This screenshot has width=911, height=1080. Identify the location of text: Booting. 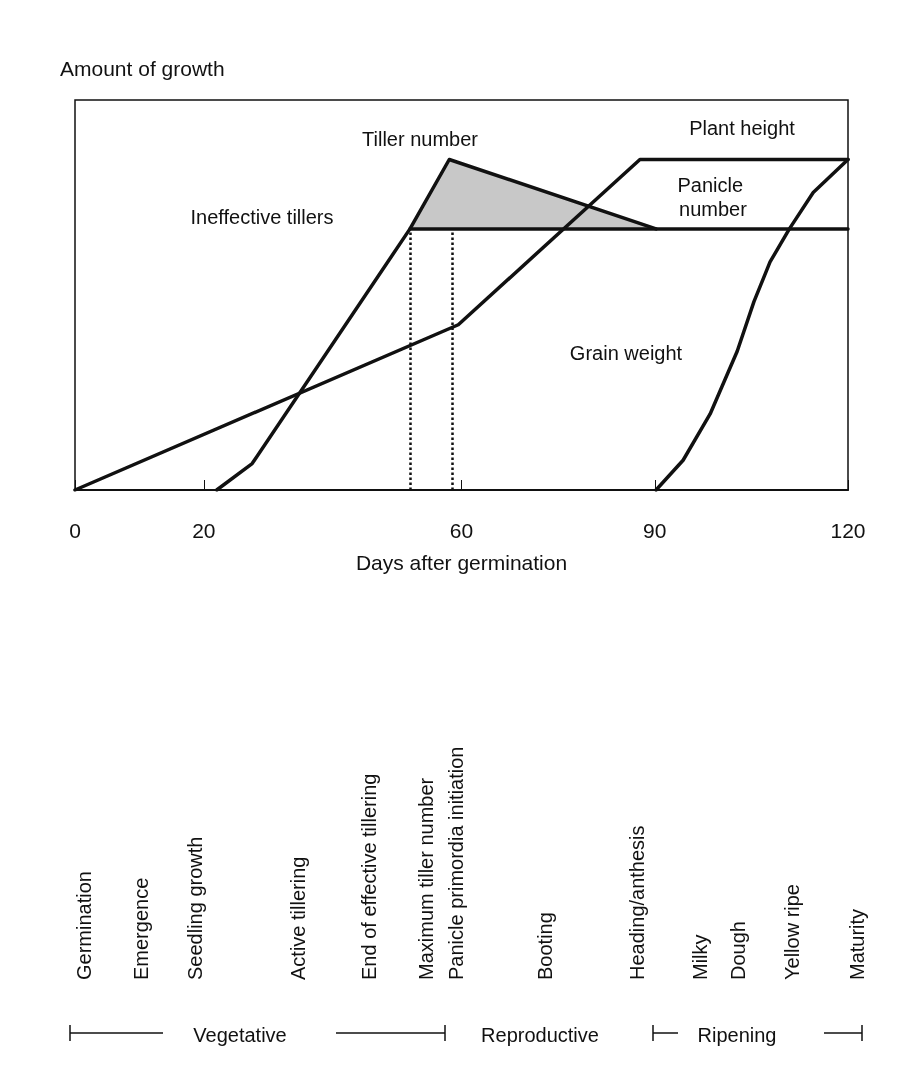
(545, 946).